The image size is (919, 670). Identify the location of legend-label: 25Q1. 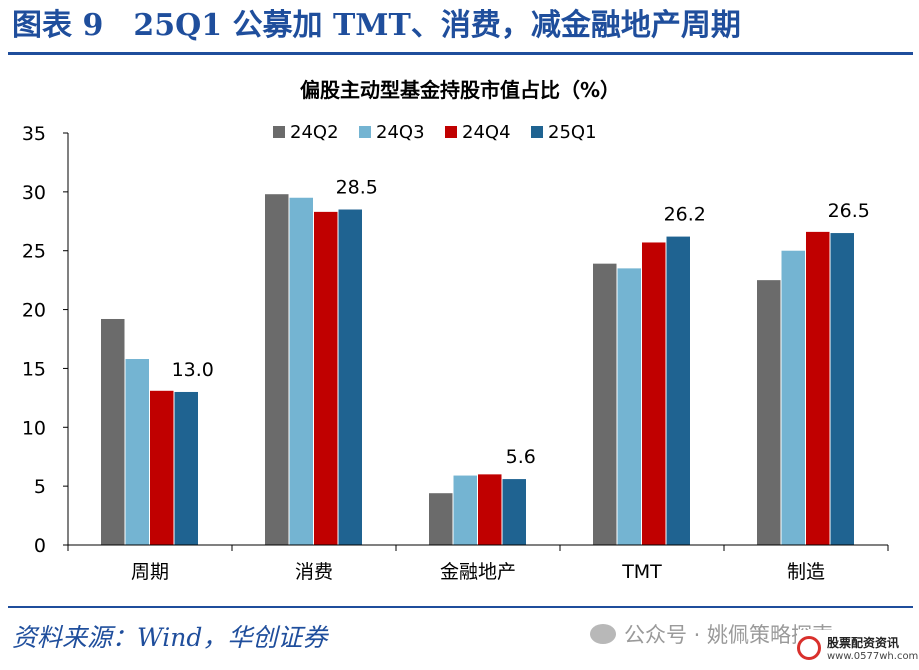
(572, 132).